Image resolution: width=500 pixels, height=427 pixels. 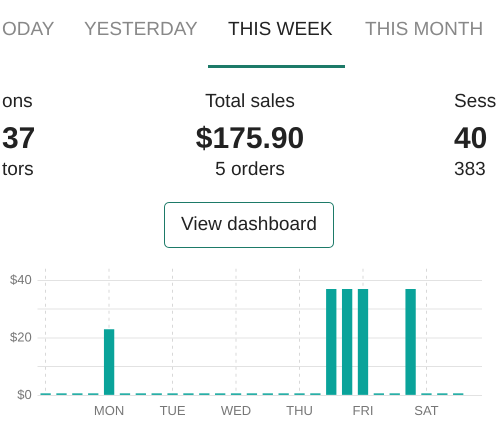 I want to click on text: tors, so click(x=18, y=170).